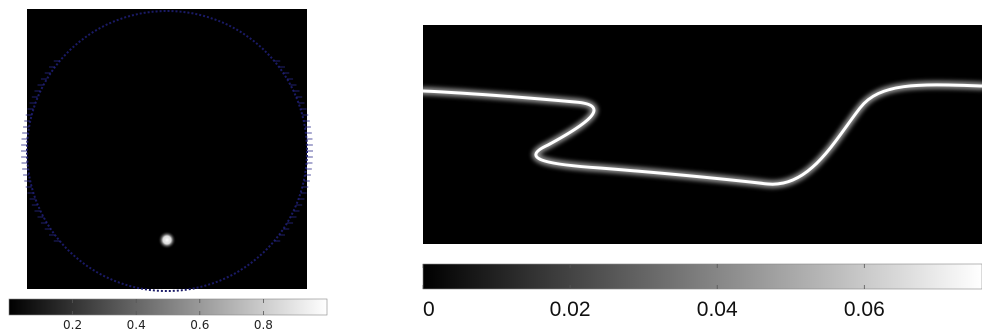 The image size is (982, 331). I want to click on right-colorbar-gradient, so click(702, 276).